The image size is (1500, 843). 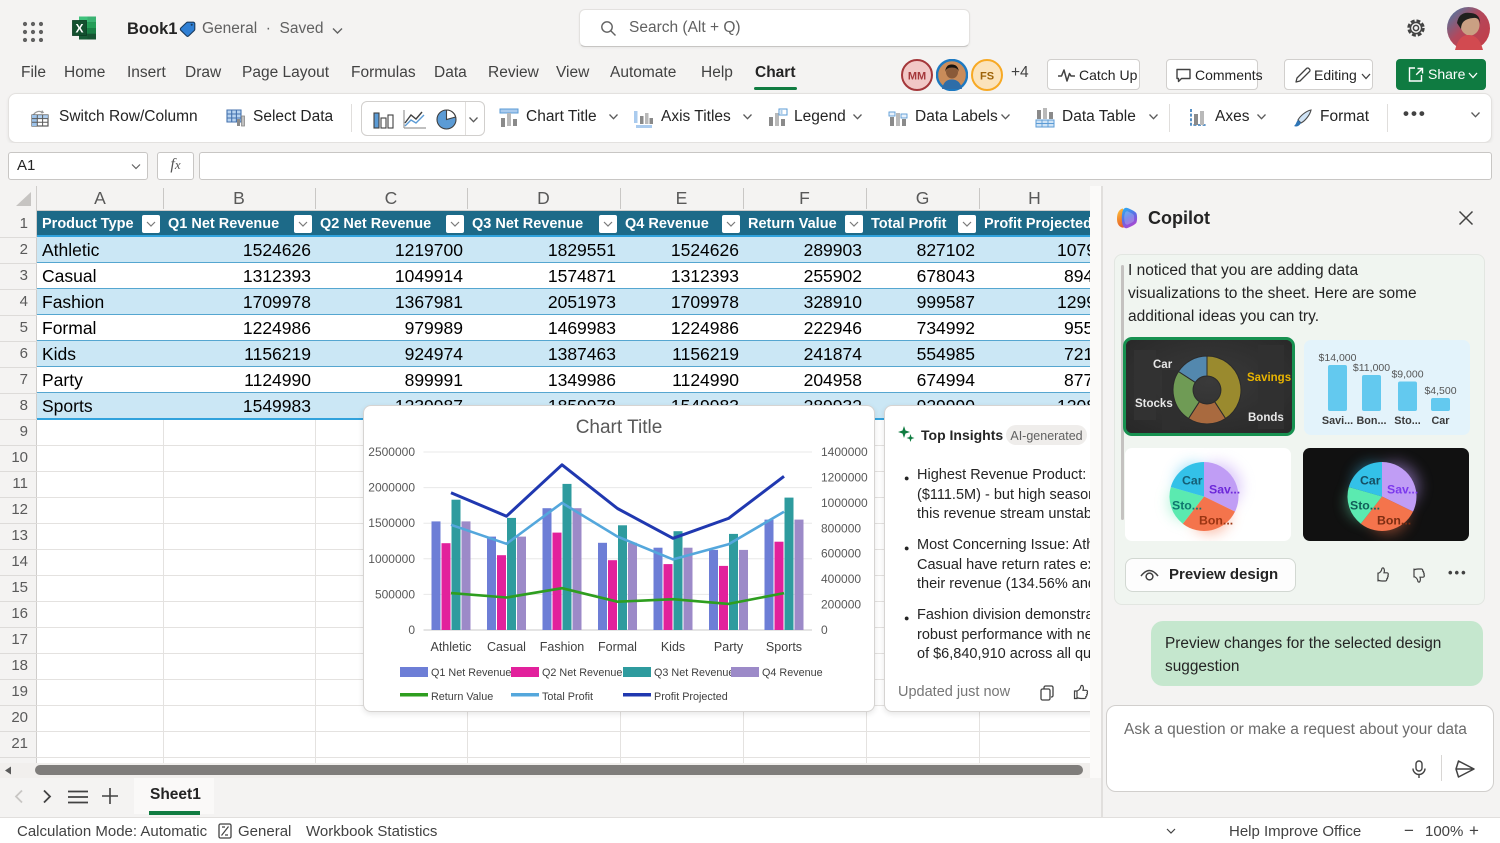 I want to click on svg-text: Q3 Net Revenue, so click(x=694, y=673).